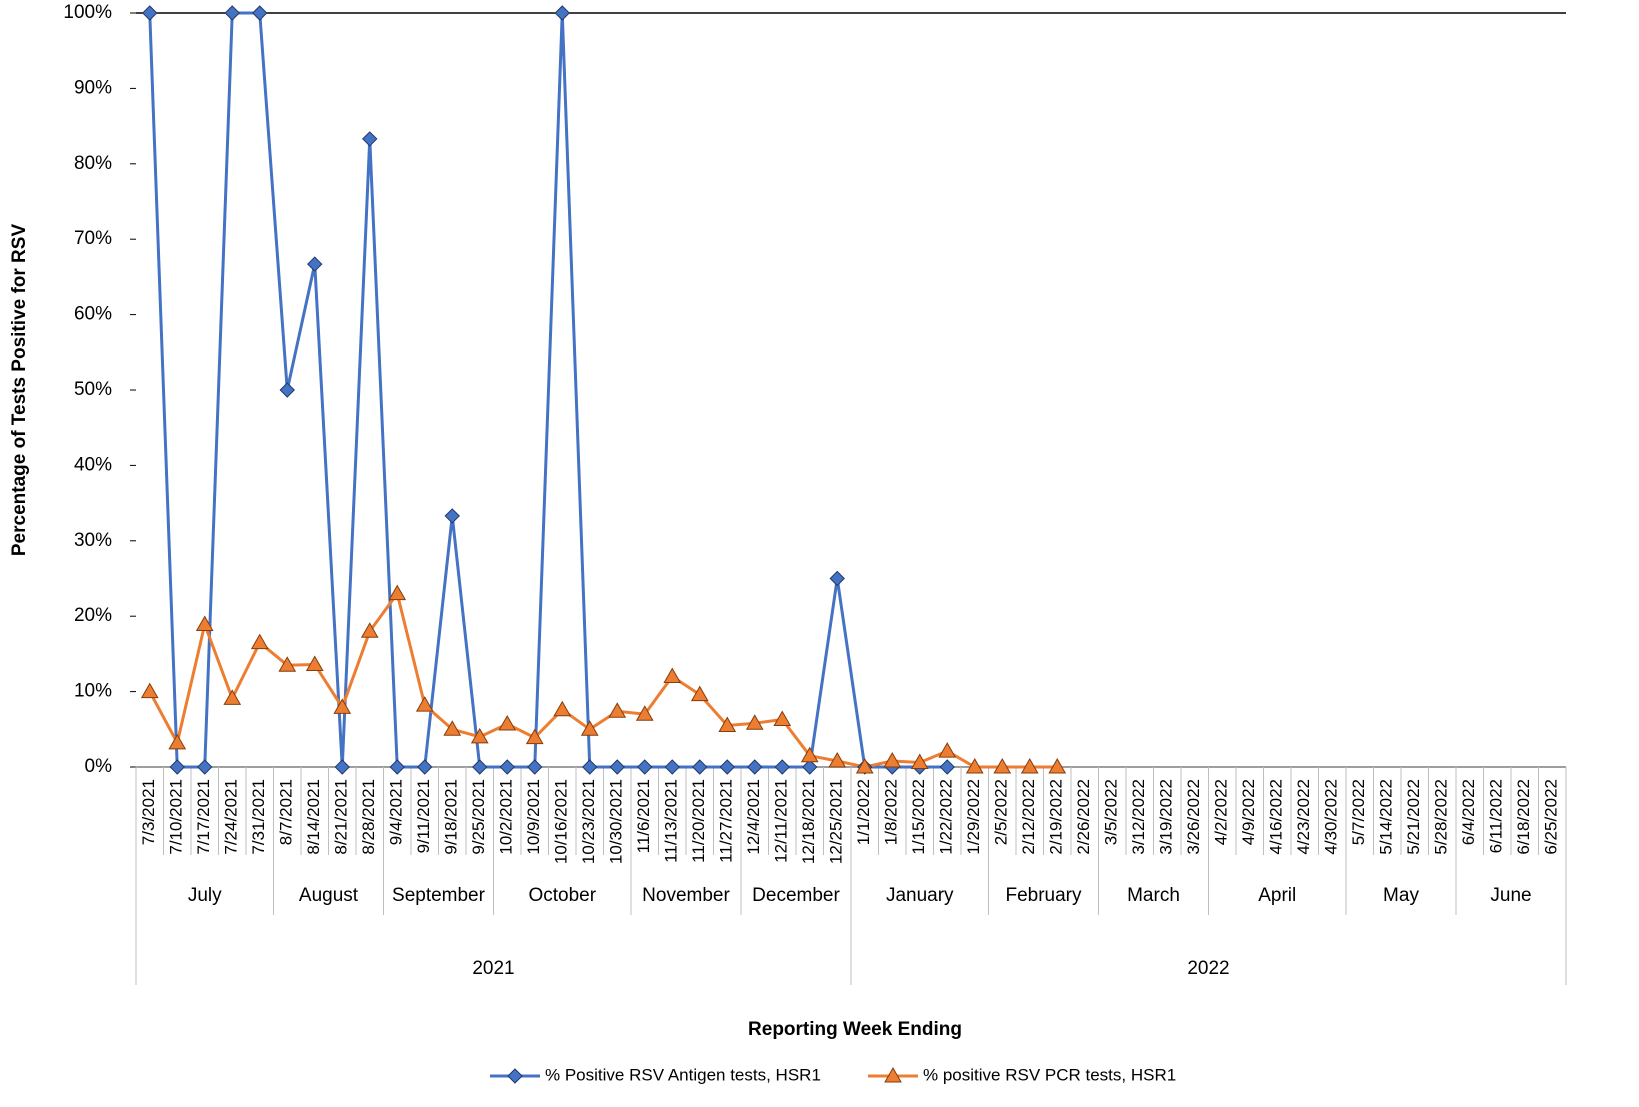  I want to click on x-tick-label: 6/4/2022, so click(1468, 812).